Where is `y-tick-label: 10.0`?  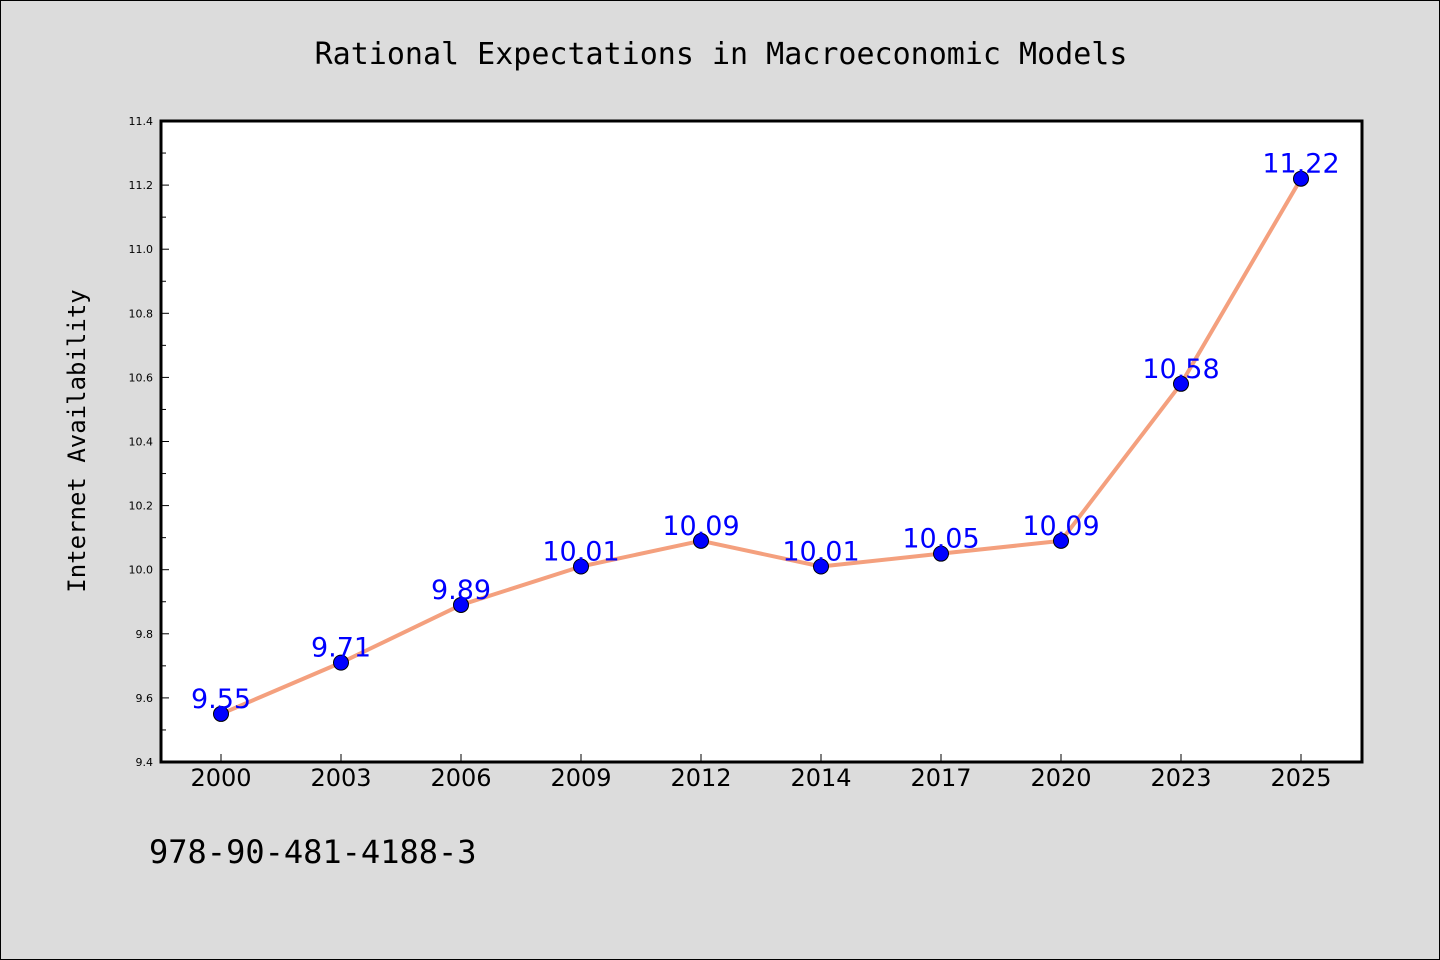
y-tick-label: 10.0 is located at coordinates (141, 570).